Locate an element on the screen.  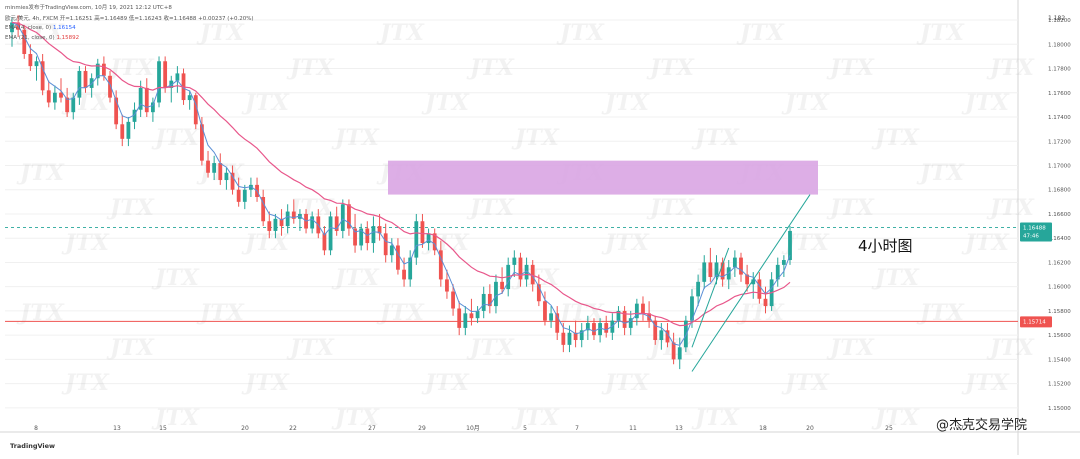
tradingview-logo: TradingView is located at coordinates (33, 446).